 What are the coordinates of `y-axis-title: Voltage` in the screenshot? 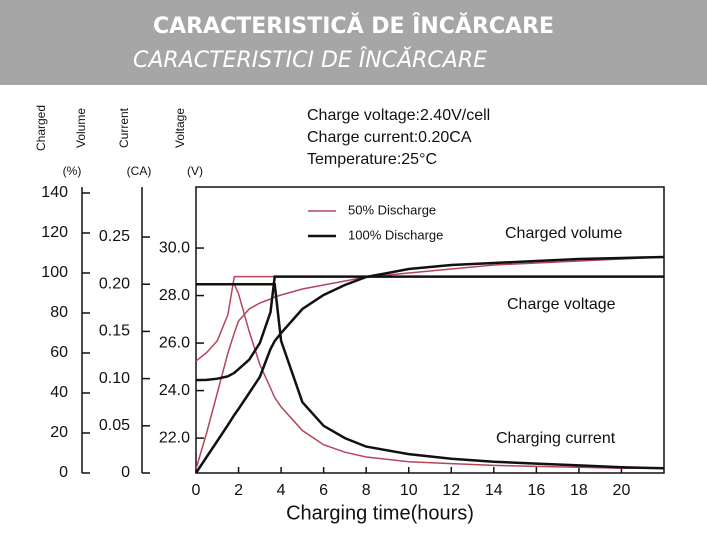 It's located at (180, 128).